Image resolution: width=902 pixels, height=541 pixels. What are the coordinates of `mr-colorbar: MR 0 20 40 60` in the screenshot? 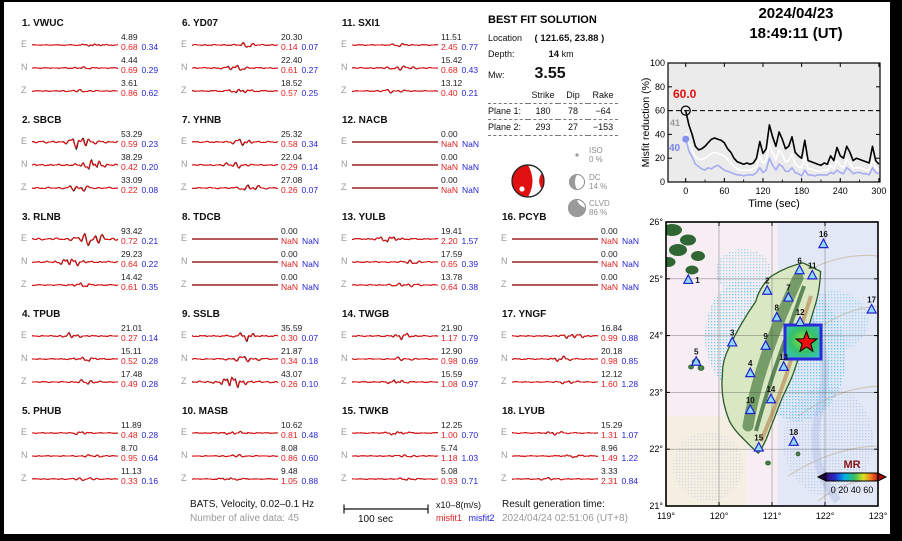 It's located at (852, 477).